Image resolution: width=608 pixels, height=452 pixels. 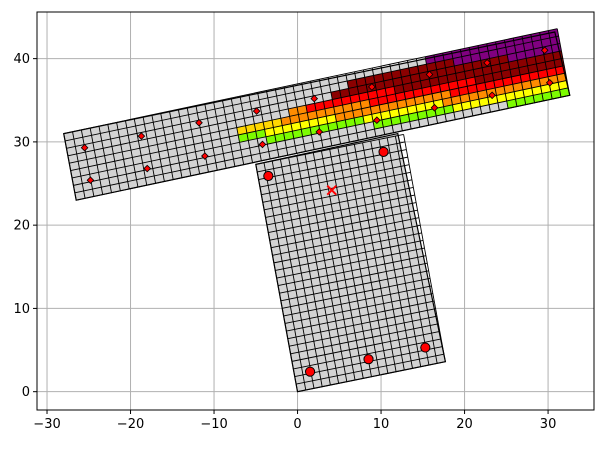 I want to click on x-tick-label: −20, so click(x=130, y=424).